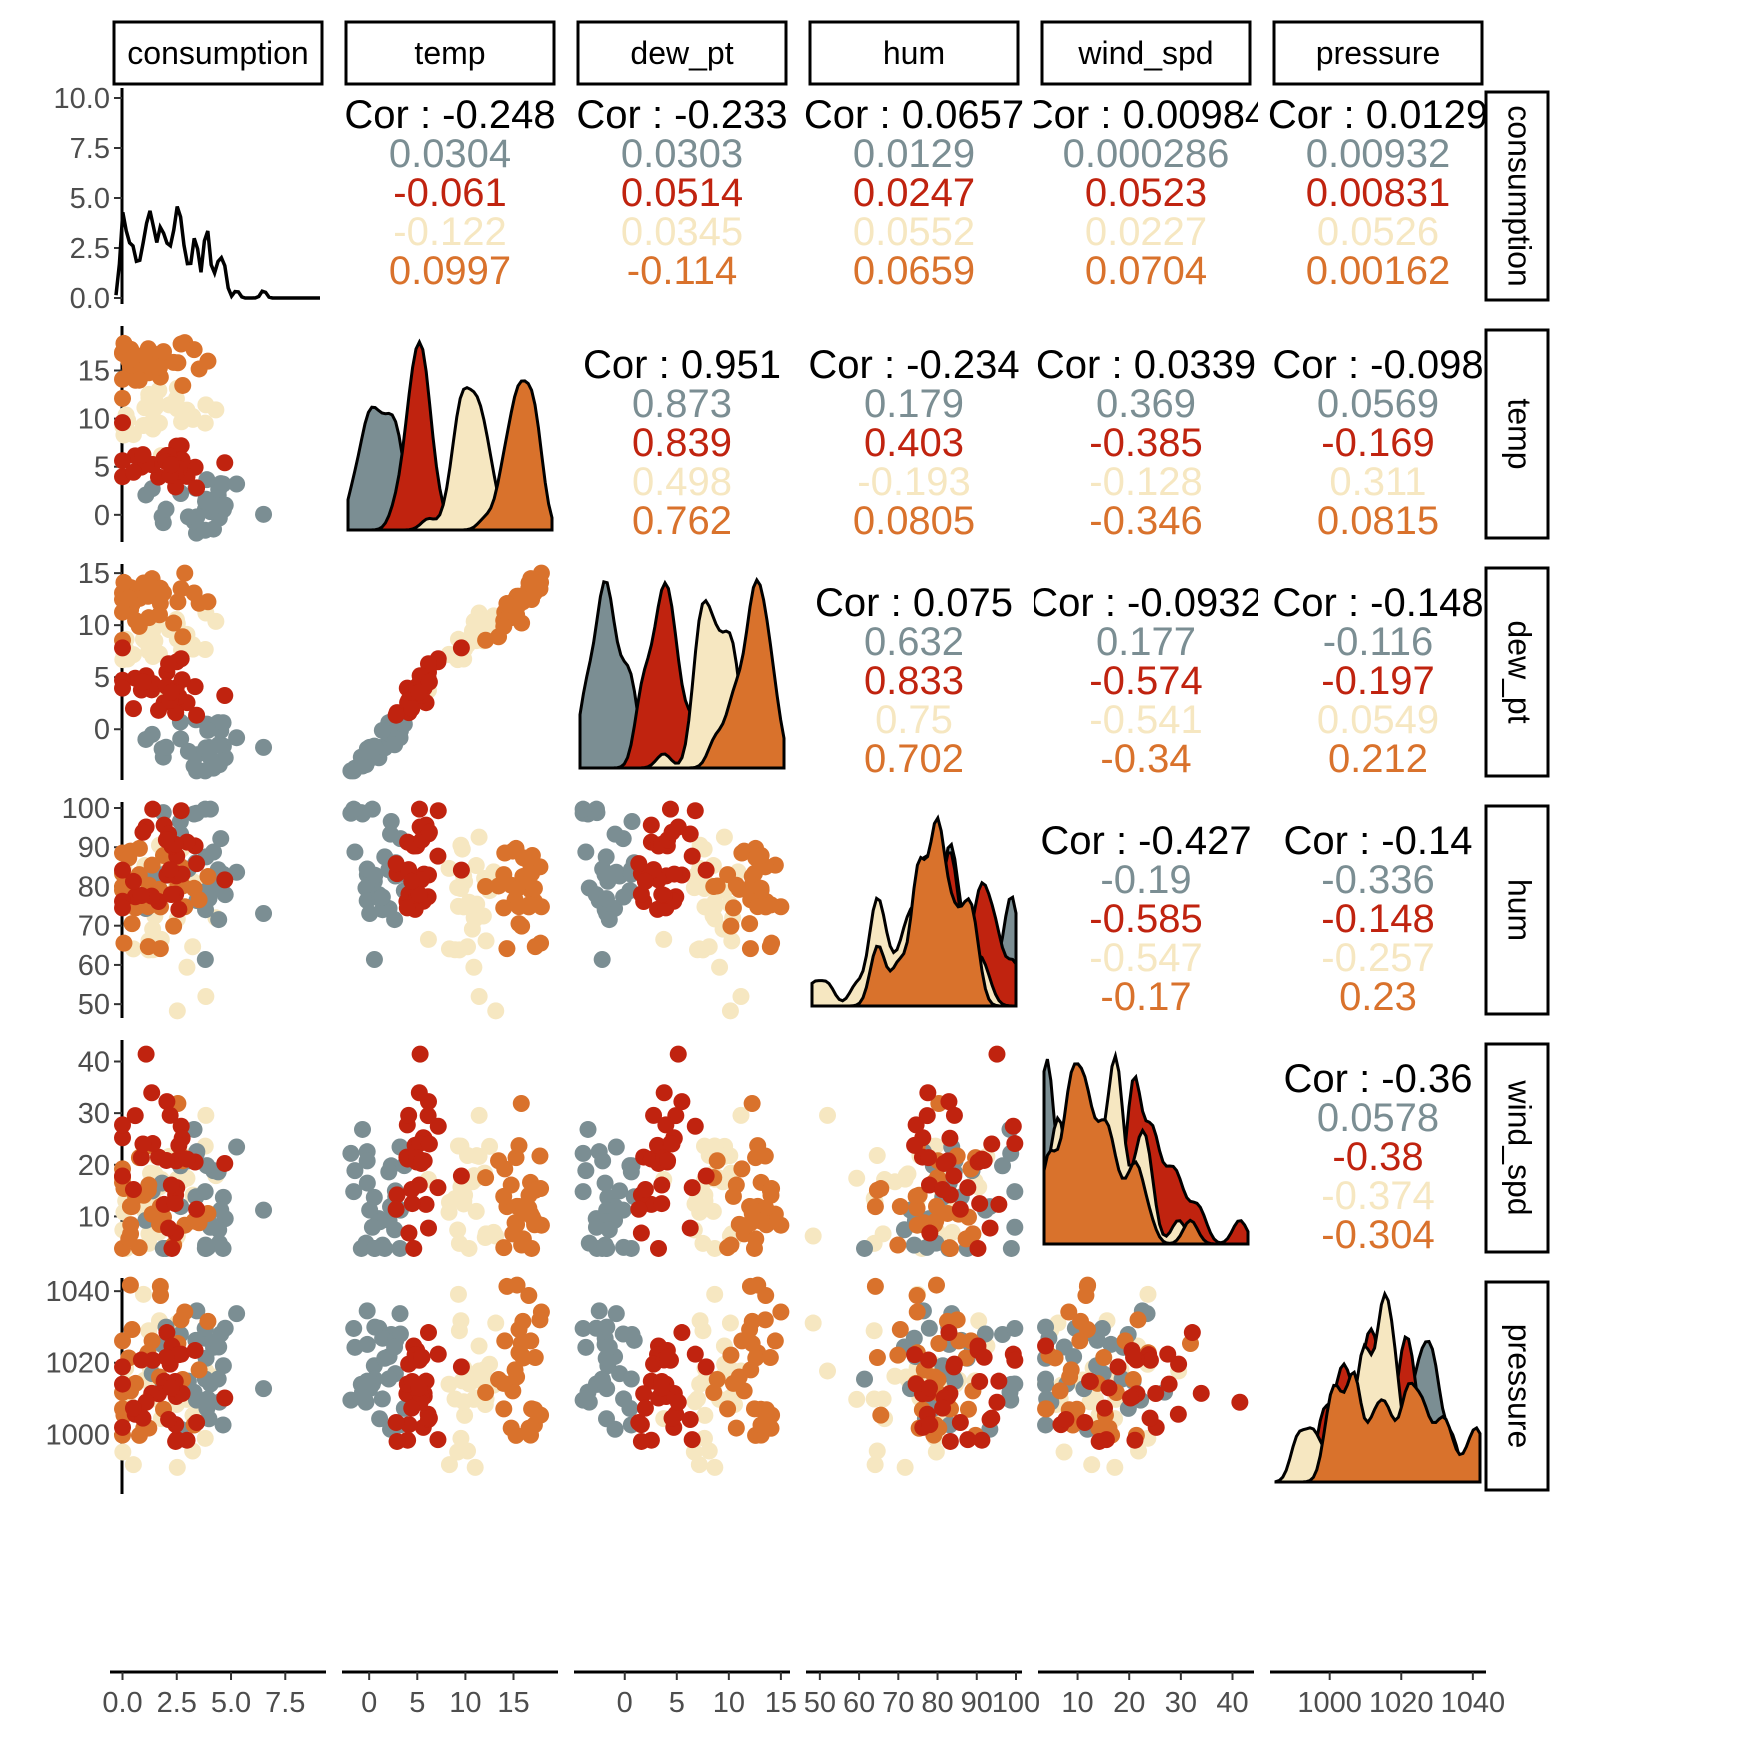  I want to click on correlation-group-2: 0.0526, so click(1378, 232).